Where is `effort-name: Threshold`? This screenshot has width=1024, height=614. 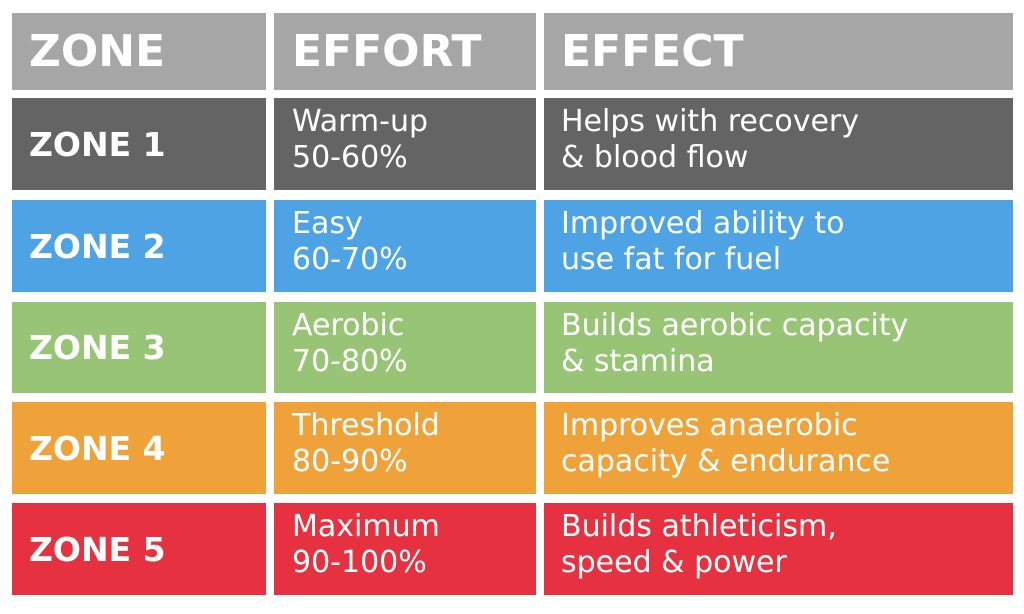 effort-name: Threshold is located at coordinates (366, 425).